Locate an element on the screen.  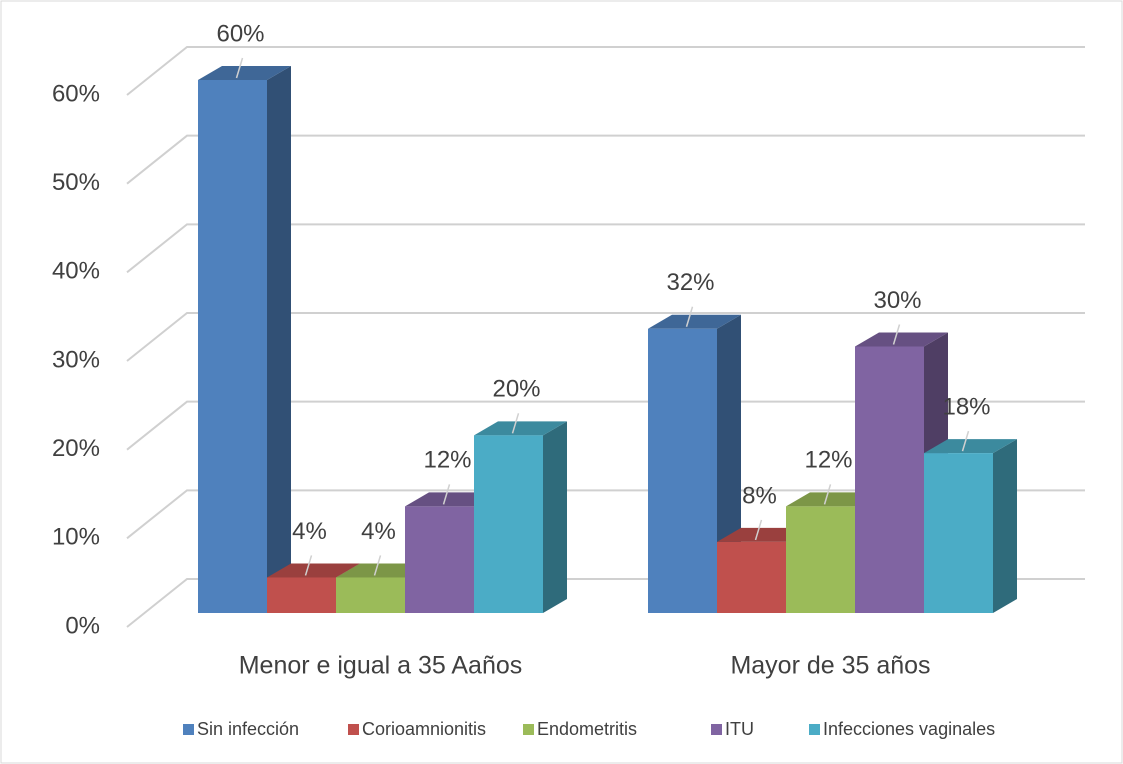
x-tick-label: Menor e igual a 35 Aaños is located at coordinates (381, 666).